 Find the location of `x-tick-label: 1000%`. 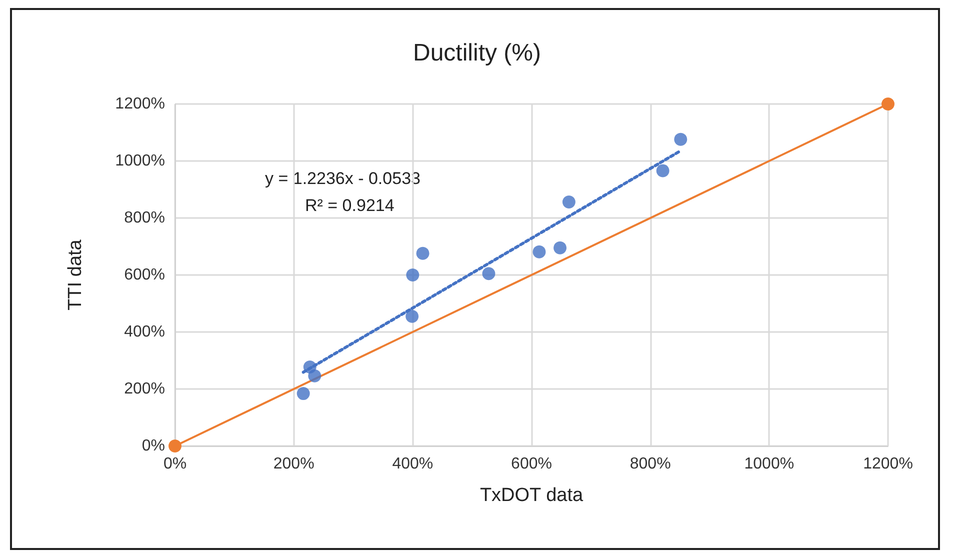

x-tick-label: 1000% is located at coordinates (769, 464).